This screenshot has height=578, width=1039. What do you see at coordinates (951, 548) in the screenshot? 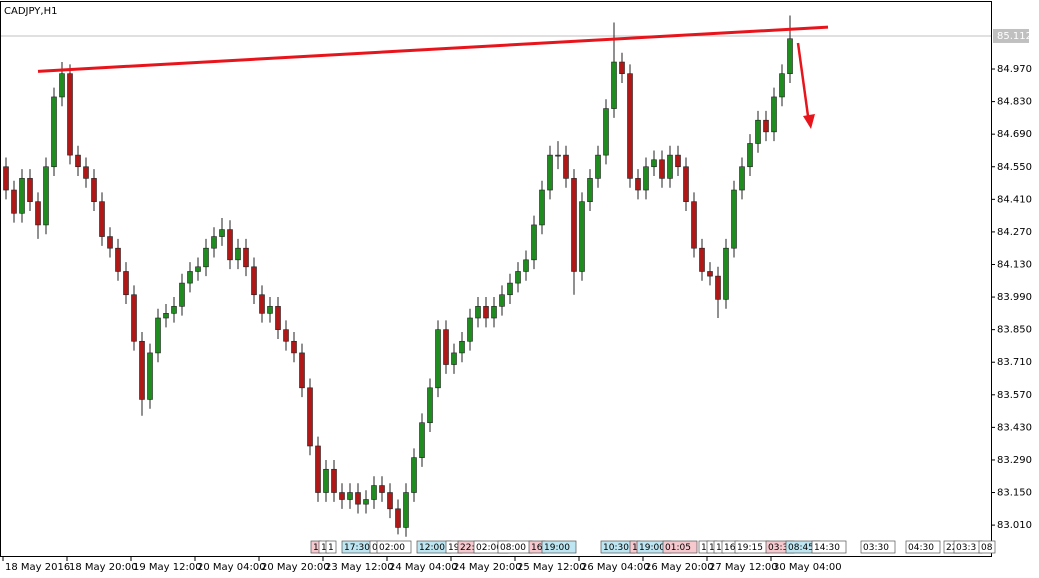
I see `event-label: 22` at bounding box center [951, 548].